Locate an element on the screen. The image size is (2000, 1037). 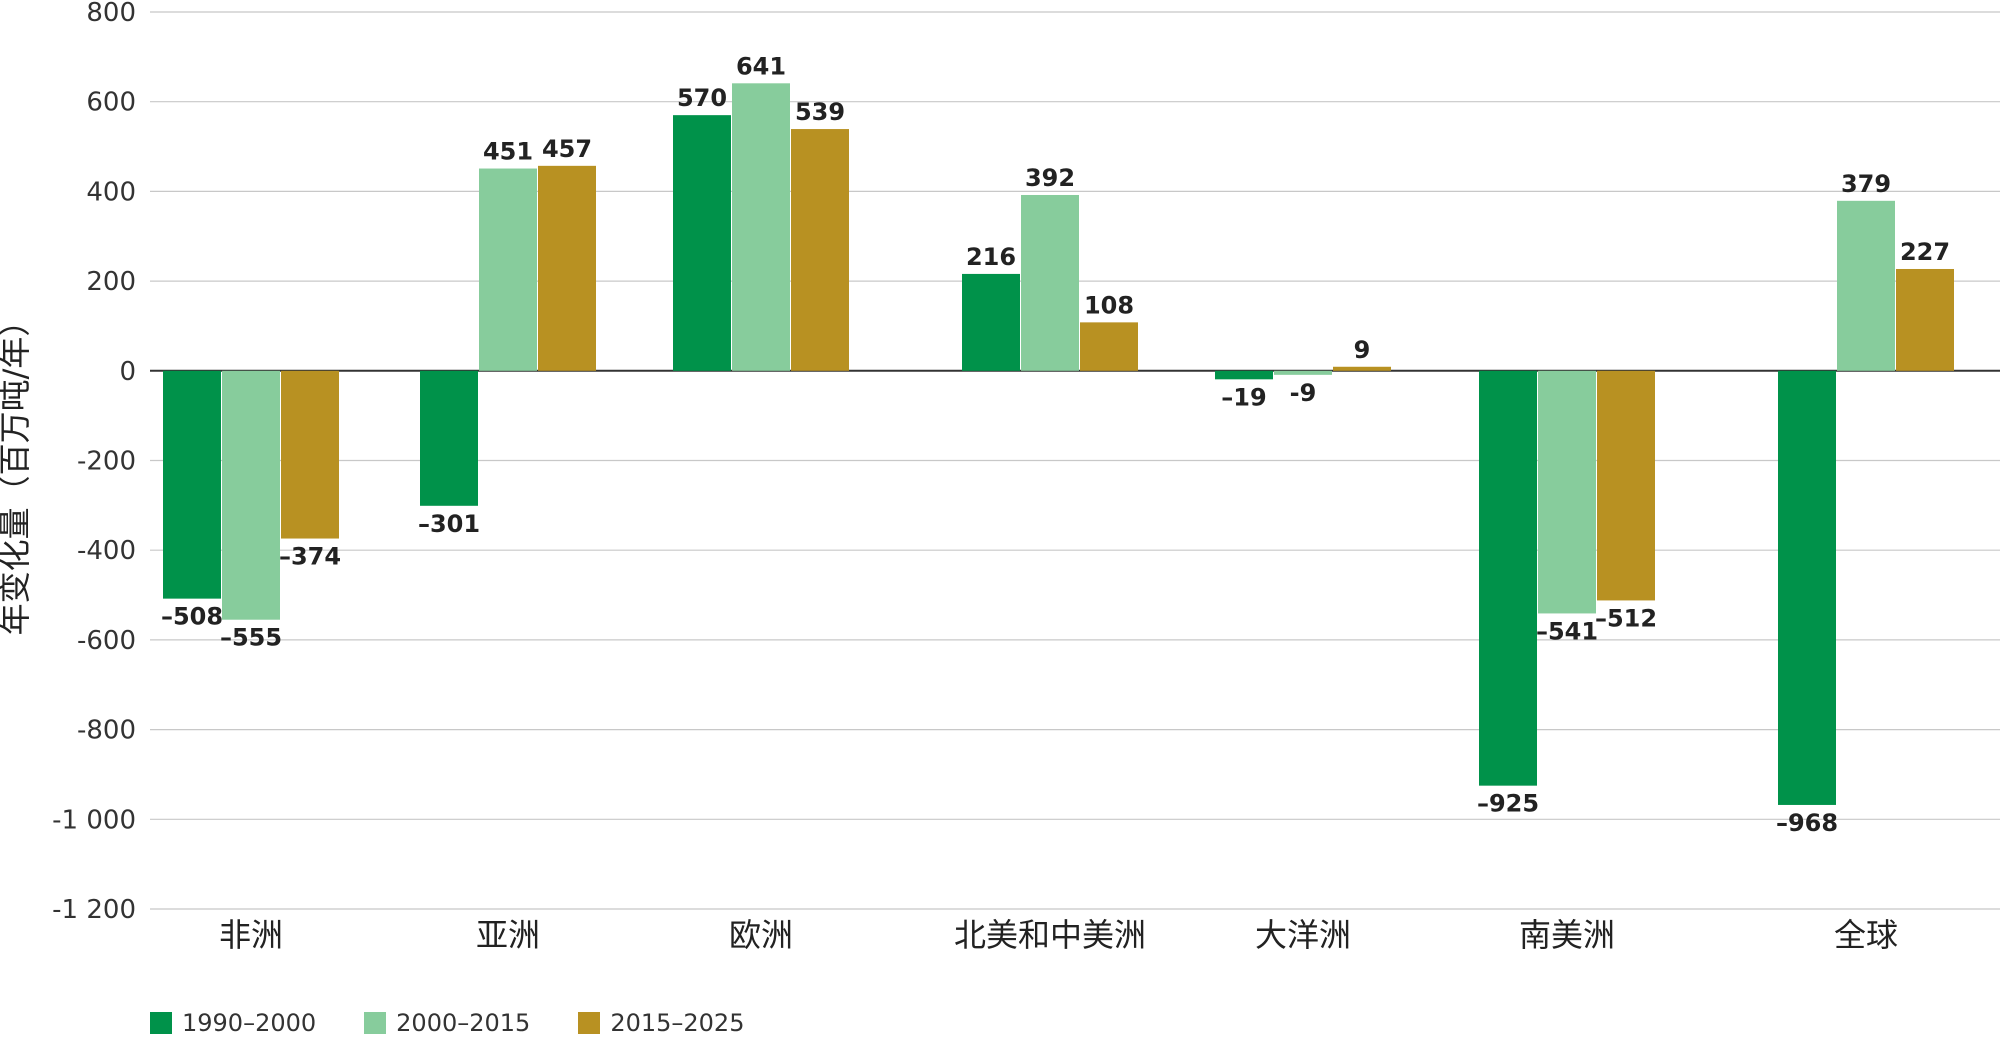
value-label: –541 is located at coordinates (1567, 631).